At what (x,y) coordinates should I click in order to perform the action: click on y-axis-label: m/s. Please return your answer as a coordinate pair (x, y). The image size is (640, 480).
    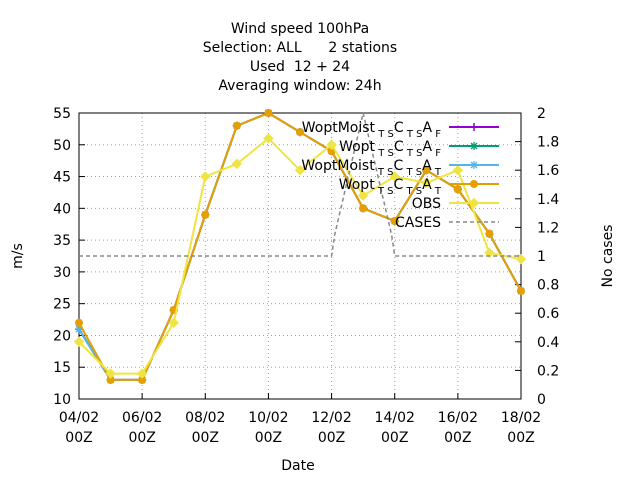
    Looking at the image, I should click on (18, 256).